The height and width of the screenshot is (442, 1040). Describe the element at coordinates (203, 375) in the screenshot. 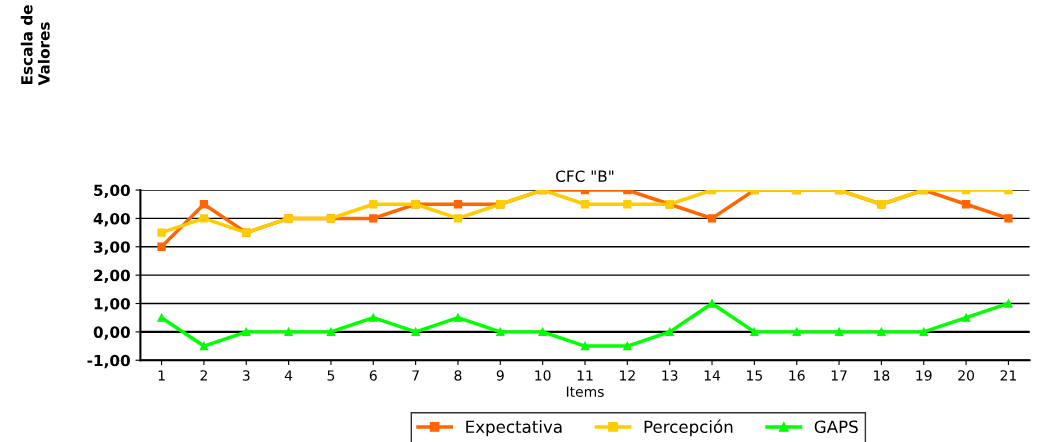

I see `x-tick-label: 2` at that location.